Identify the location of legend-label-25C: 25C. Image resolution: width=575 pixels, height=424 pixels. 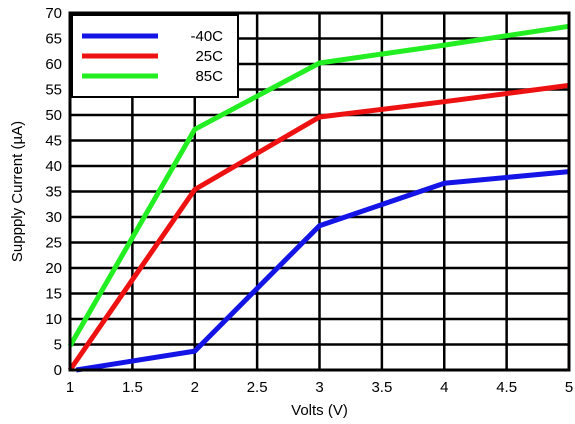
(209, 56).